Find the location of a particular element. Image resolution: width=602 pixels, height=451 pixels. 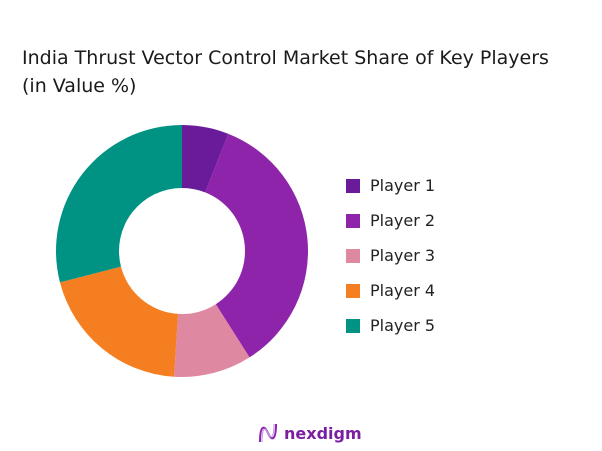

legend-item: Player 4 is located at coordinates (390, 290).